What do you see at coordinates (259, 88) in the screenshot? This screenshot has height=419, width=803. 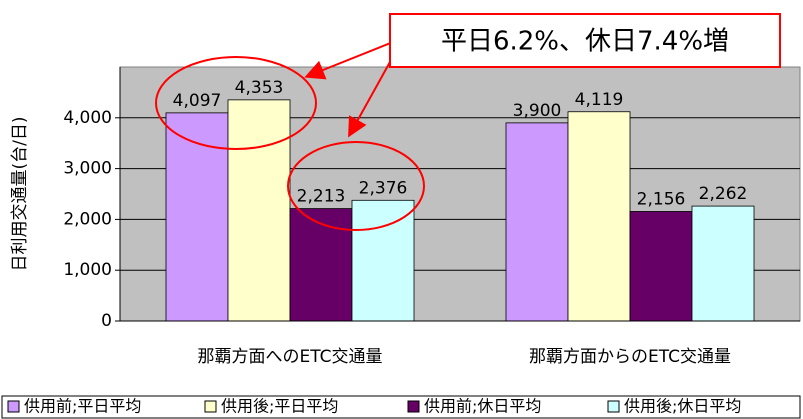 I see `value-label: 4,353` at bounding box center [259, 88].